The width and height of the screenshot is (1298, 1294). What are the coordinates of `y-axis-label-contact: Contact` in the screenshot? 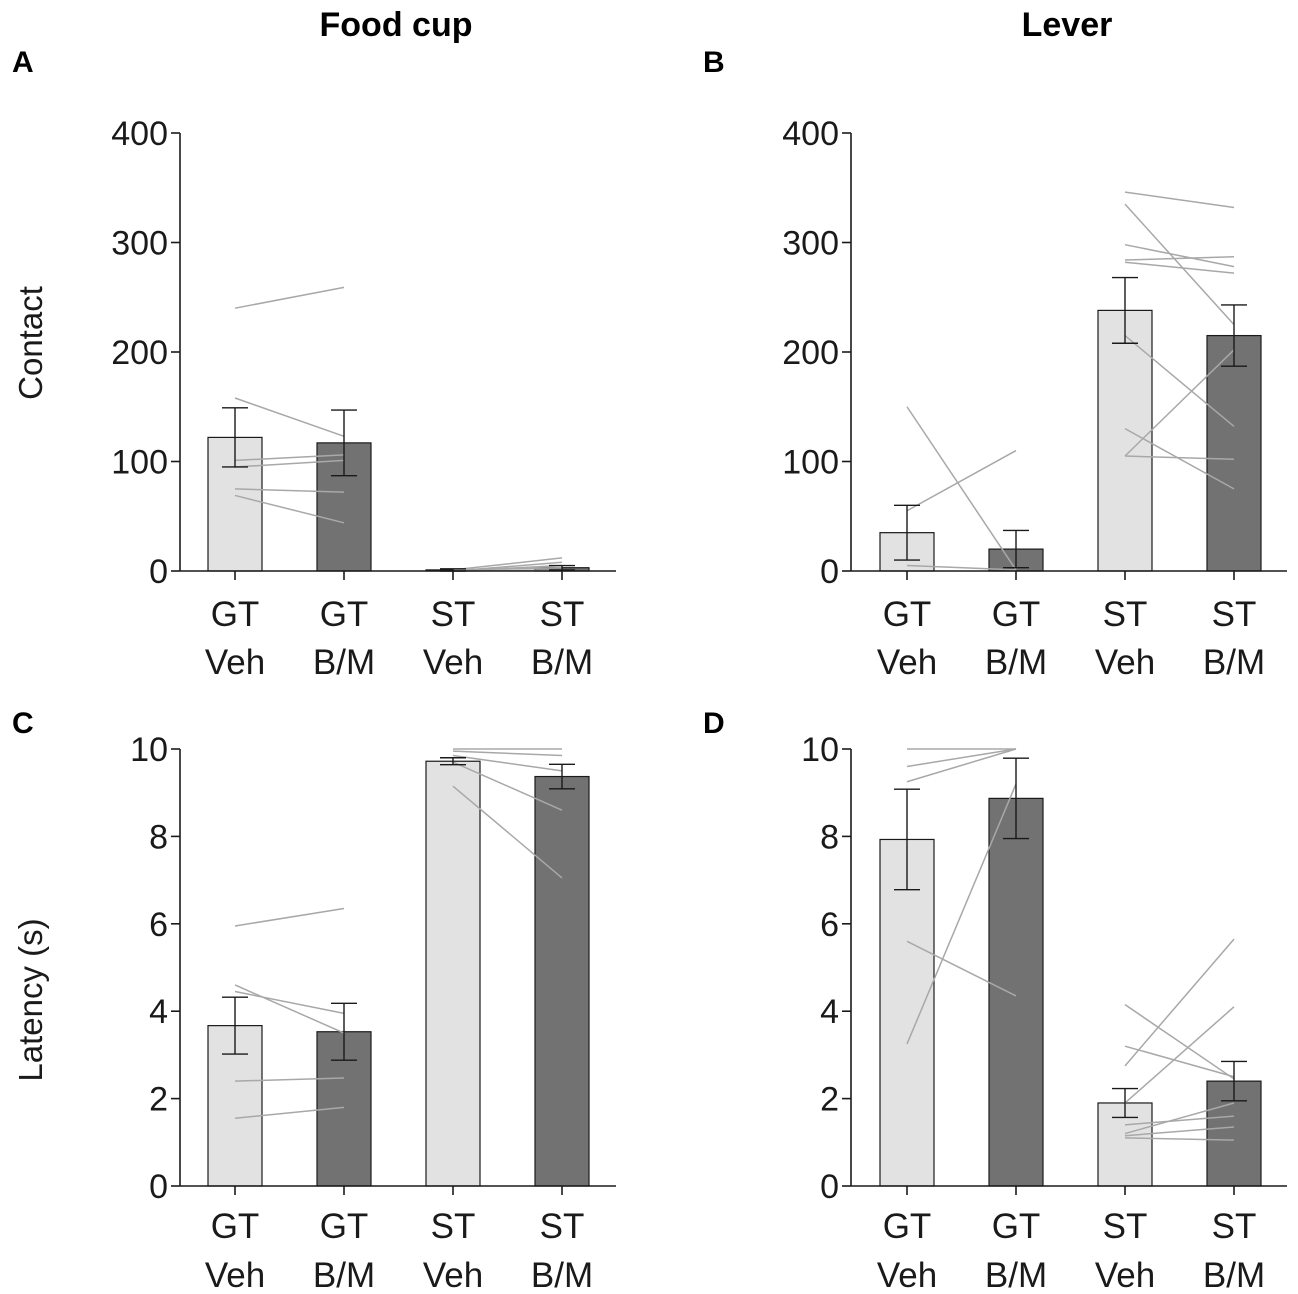 It's located at (30, 343).